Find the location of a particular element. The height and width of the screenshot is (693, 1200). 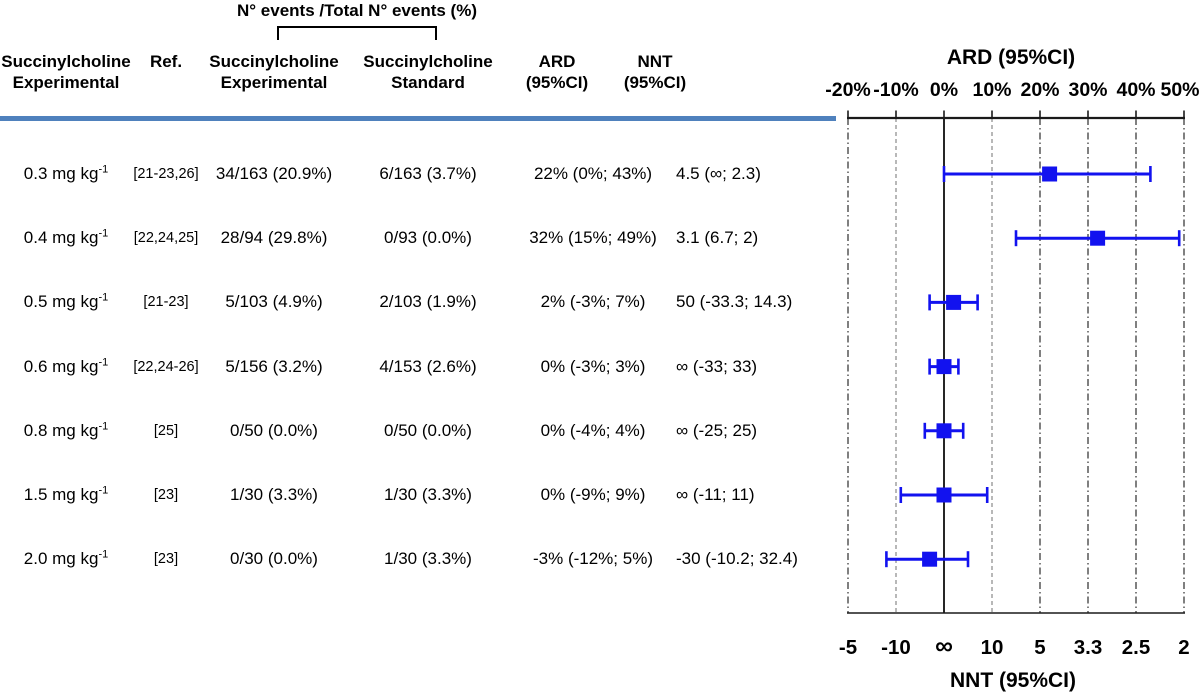

ard-tick-label: 10% is located at coordinates (991, 90).